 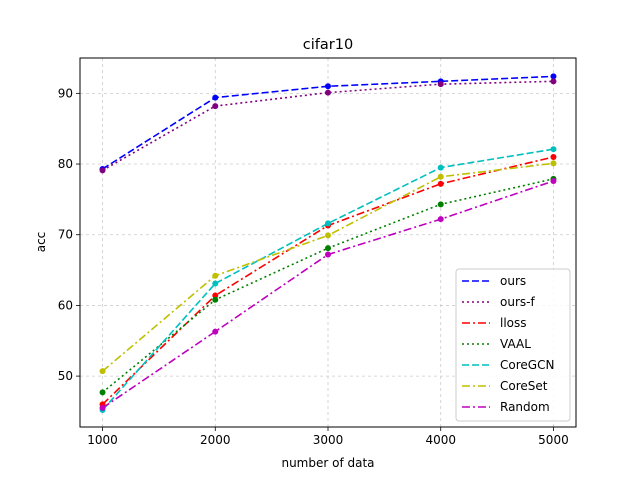 I want to click on legend-item: ours, so click(x=494, y=281).